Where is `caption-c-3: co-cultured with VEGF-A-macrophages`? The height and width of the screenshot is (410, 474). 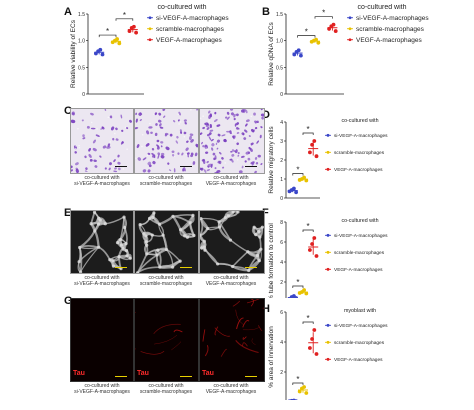 caption-c-3: co-cultured with VEGF-A-macrophages is located at coordinates (231, 181).